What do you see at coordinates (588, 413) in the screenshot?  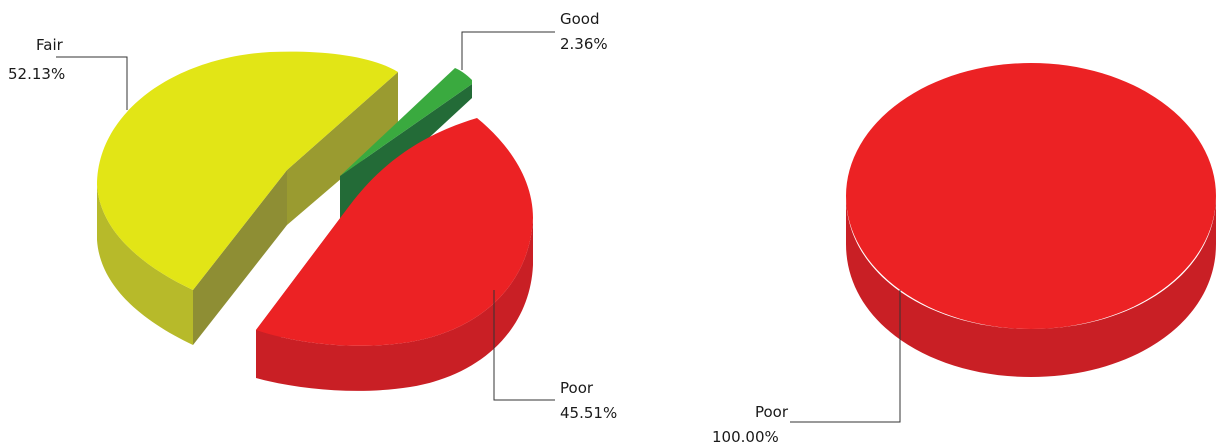 I see `slice-label-poor-percent: 45.51%` at bounding box center [588, 413].